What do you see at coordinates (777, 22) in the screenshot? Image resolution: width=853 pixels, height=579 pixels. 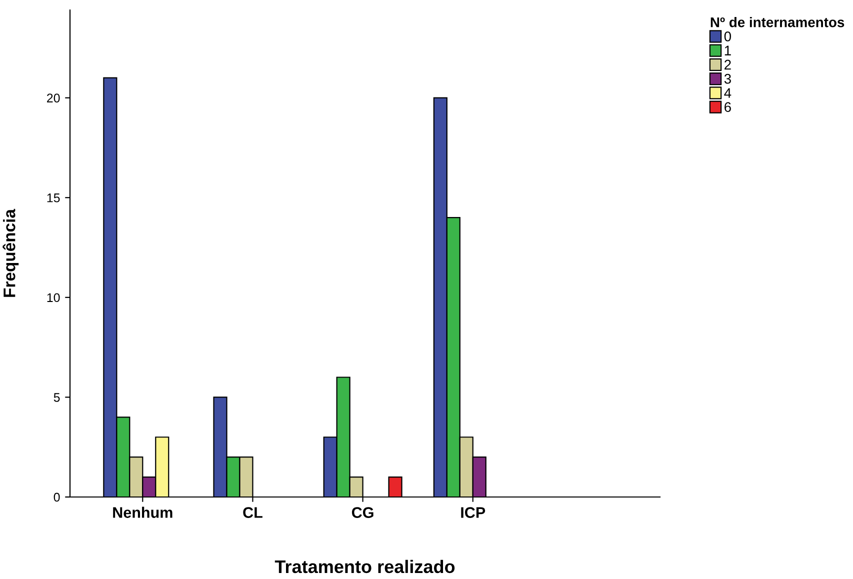 I see `legend-title: Nº de internamentos` at bounding box center [777, 22].